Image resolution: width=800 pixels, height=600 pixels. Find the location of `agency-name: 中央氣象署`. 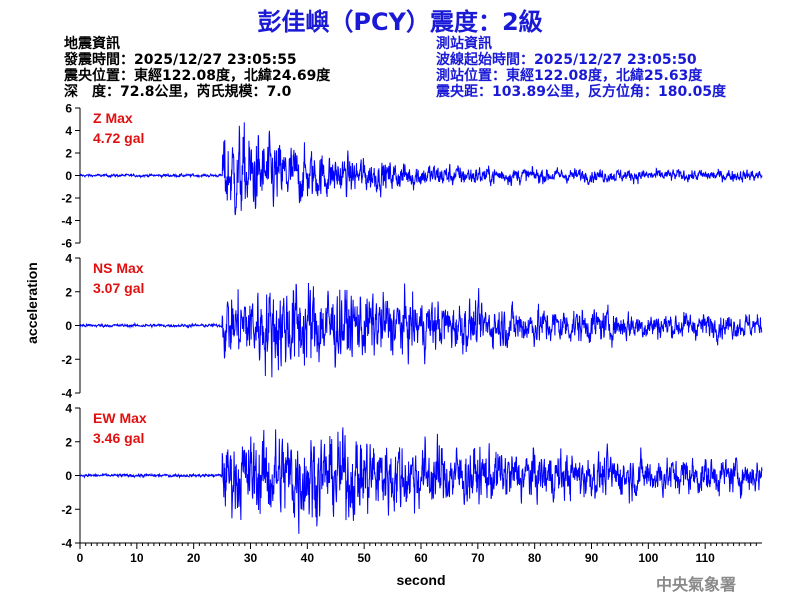

agency-name: 中央氣象署 is located at coordinates (696, 584).